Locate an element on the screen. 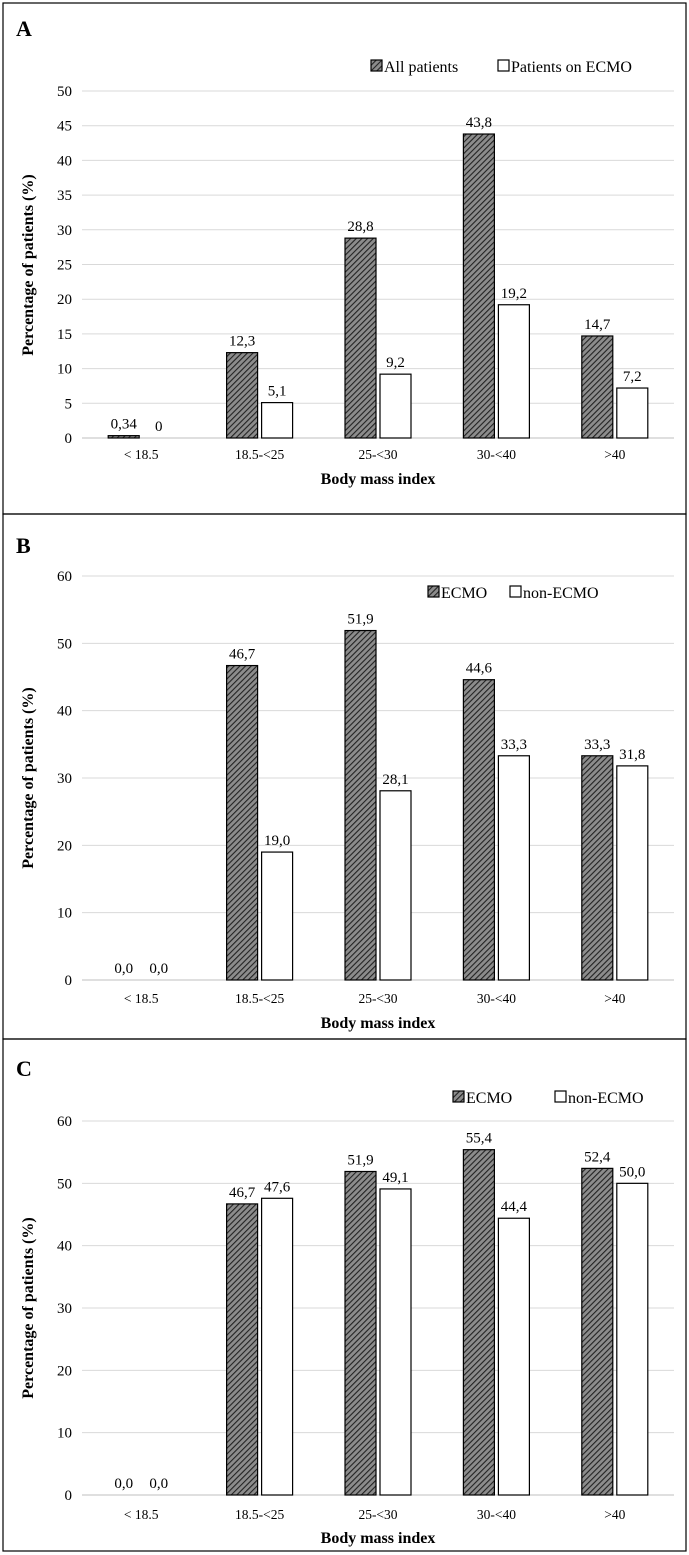 The height and width of the screenshot is (1555, 689). data-label: 31,8 is located at coordinates (632, 755).